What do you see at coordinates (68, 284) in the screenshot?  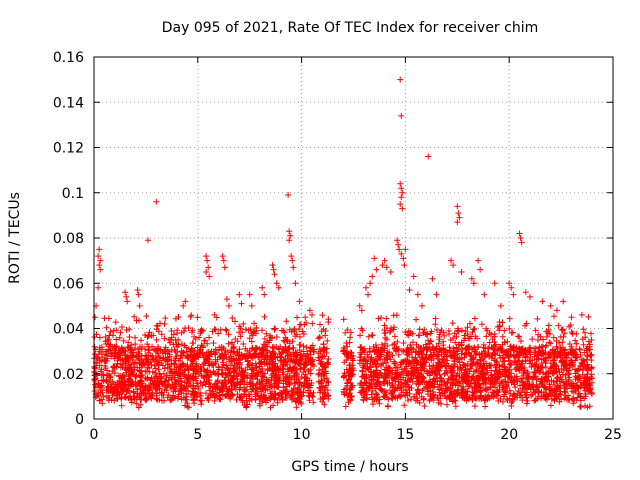 I see `y-tick-label: 0.06` at bounding box center [68, 284].